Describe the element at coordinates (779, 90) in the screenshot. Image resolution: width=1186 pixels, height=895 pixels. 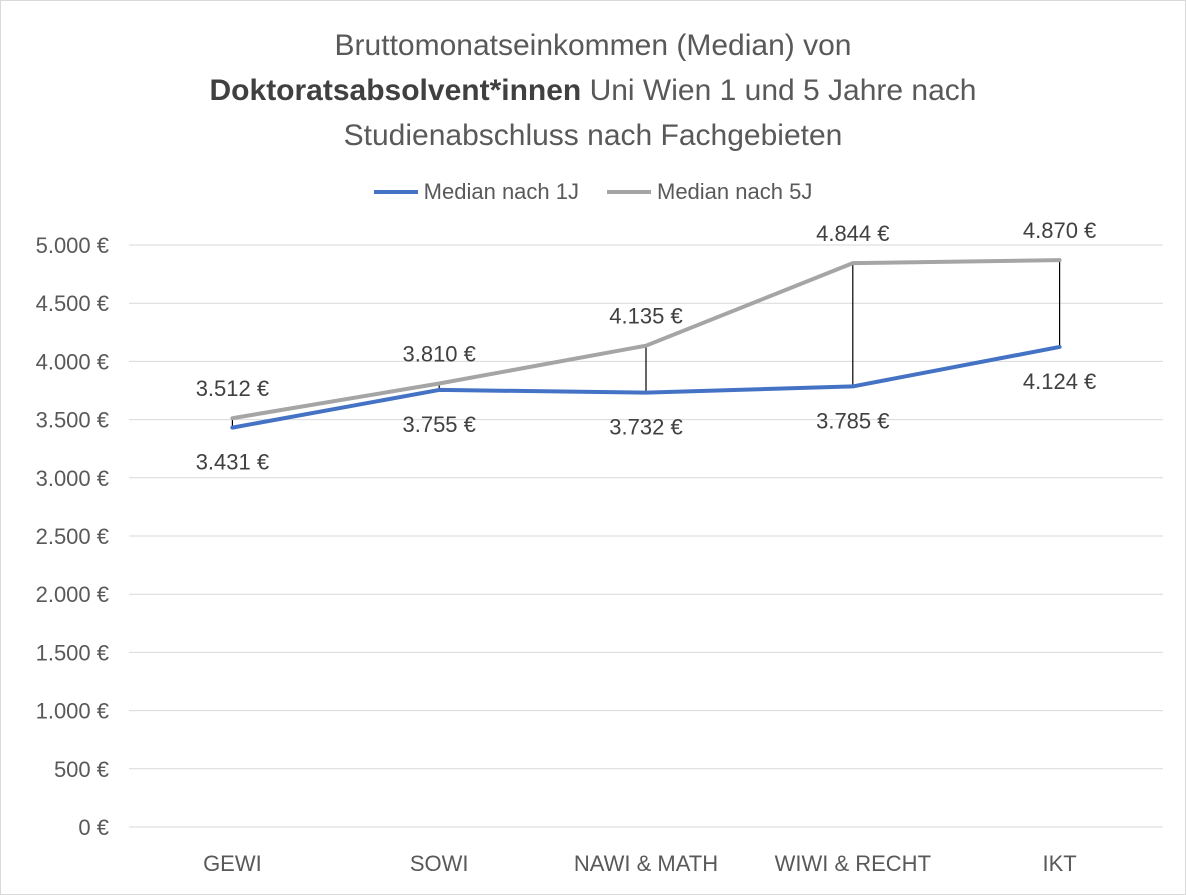
I see `chart-title-line-2-rest: Uni Wien 1 und 5 Jahre nach` at that location.